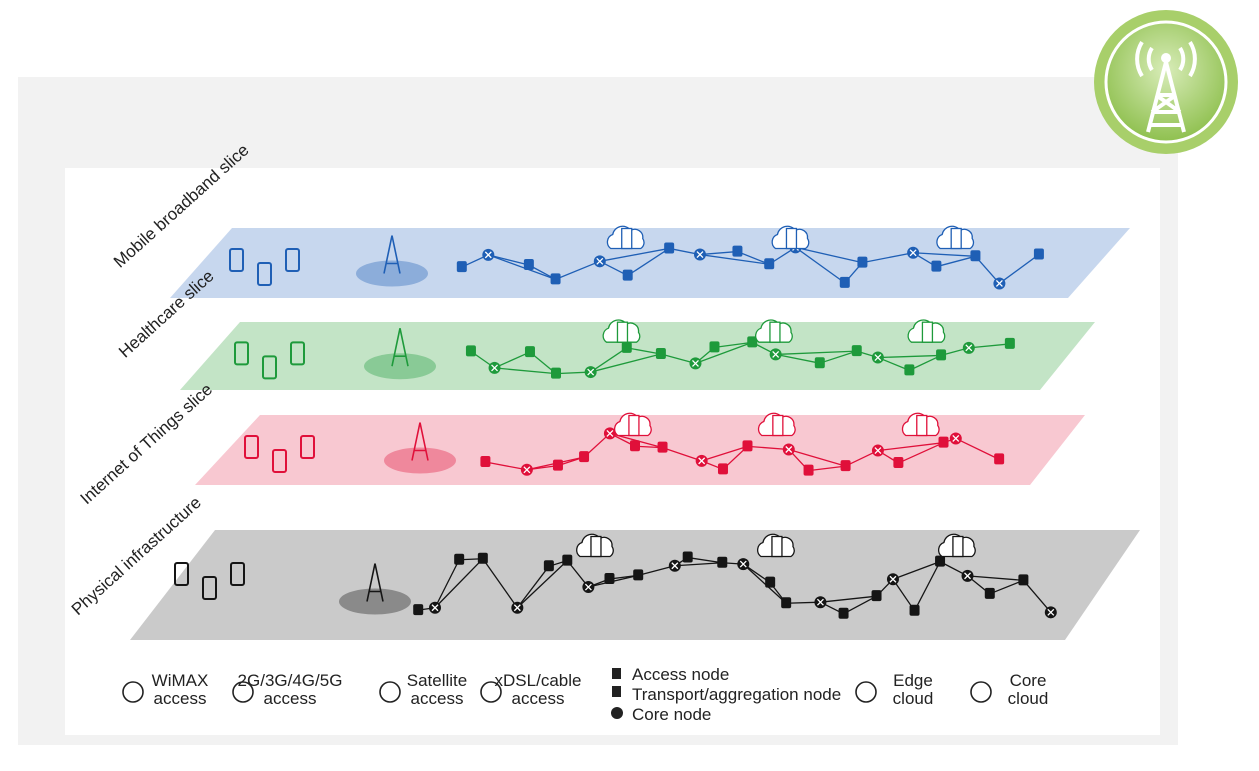  I want to click on logo, so click(1166, 82).